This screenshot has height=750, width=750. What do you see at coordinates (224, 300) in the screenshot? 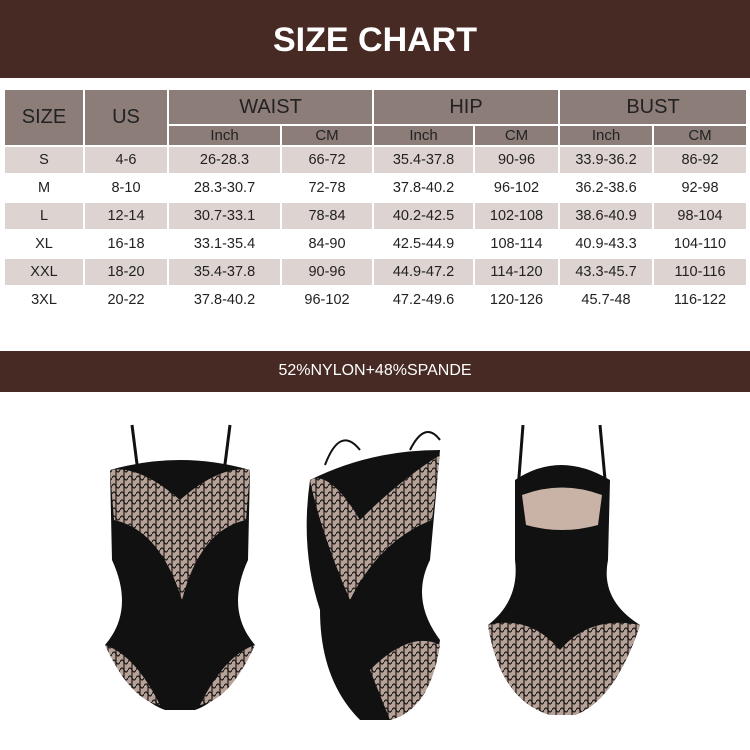
I see `cell-waist-inch: 37.8-40.2` at bounding box center [224, 300].